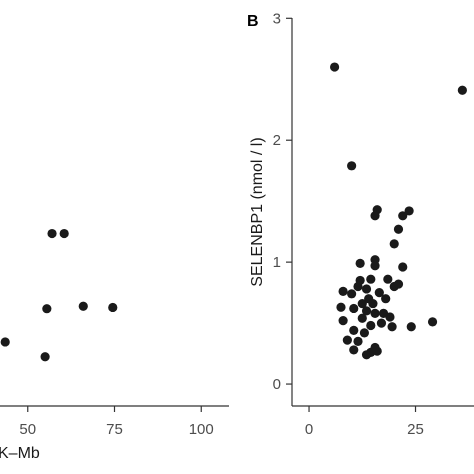 The height and width of the screenshot is (474, 474). I want to click on panel-a-x-tick-label: 75, so click(114, 429).